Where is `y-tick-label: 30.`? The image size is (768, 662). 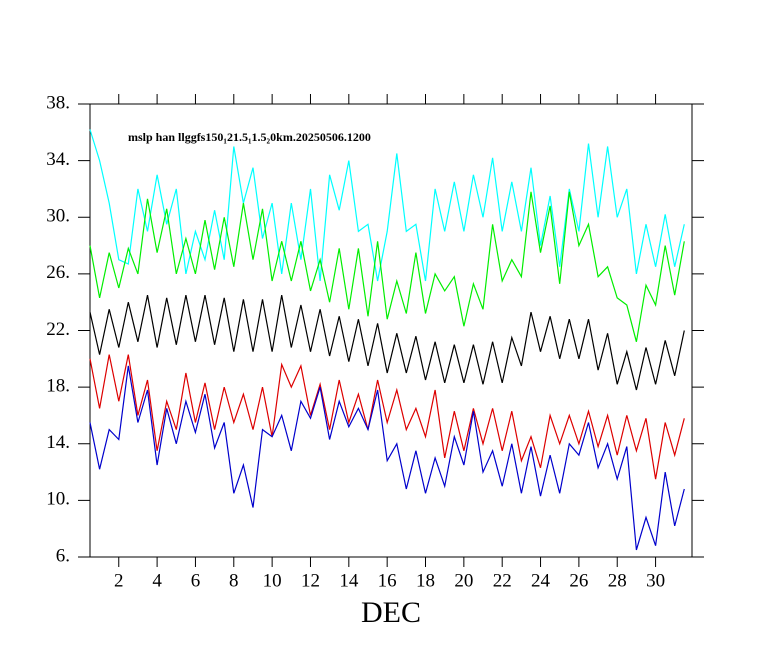 y-tick-label: 30. is located at coordinates (58, 216).